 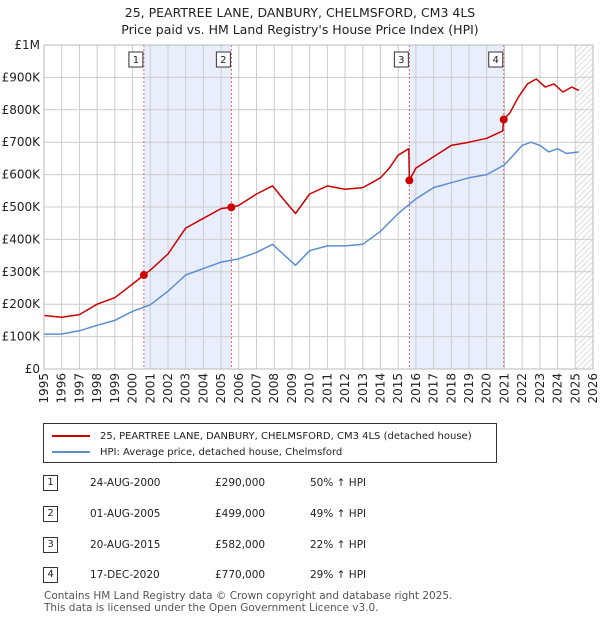 What do you see at coordinates (257, 388) in the screenshot?
I see `x-tick-label: 2007` at bounding box center [257, 388].